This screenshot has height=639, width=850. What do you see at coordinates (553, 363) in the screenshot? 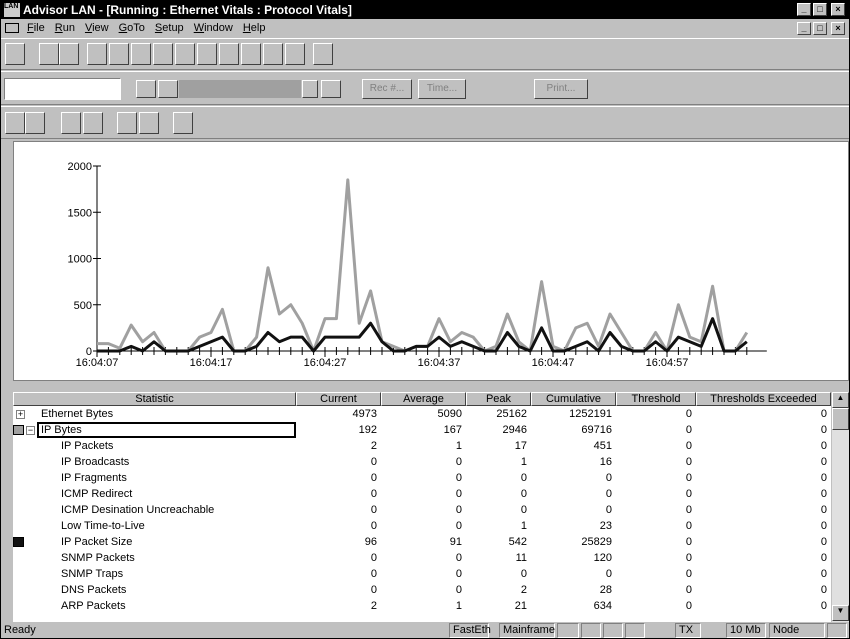
I see `x-tick-label: 16:04:47` at bounding box center [553, 363].